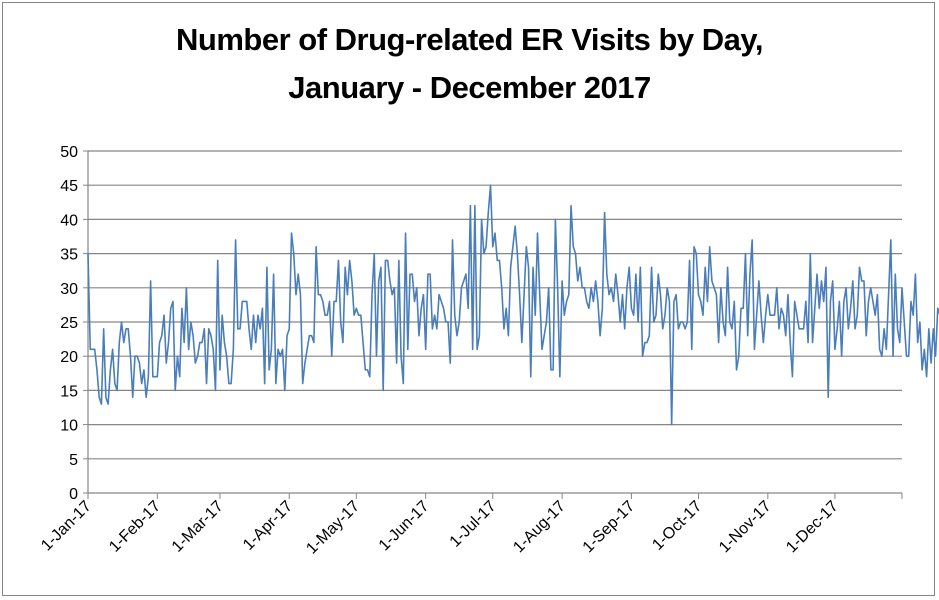  I want to click on y-tick-label: 50, so click(69, 152).